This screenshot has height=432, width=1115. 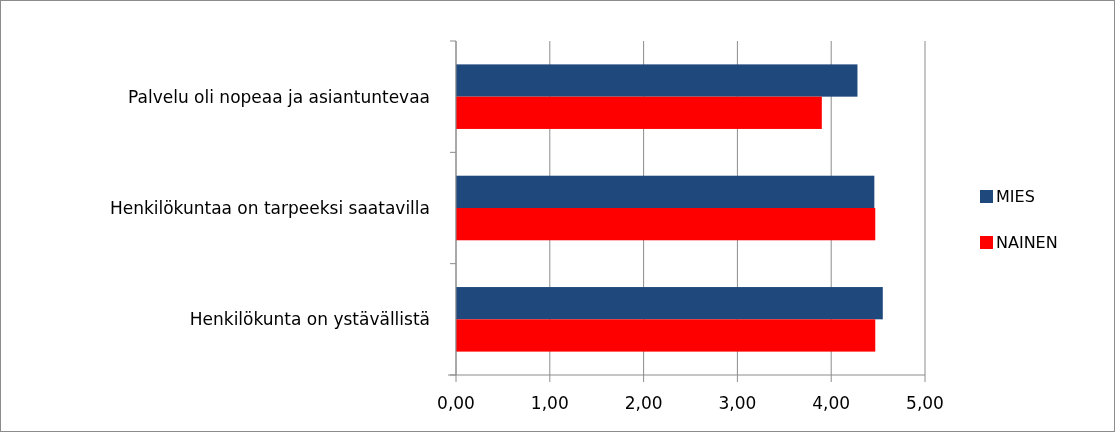 What do you see at coordinates (737, 403) in the screenshot?
I see `x-tick-label: 3,00` at bounding box center [737, 403].